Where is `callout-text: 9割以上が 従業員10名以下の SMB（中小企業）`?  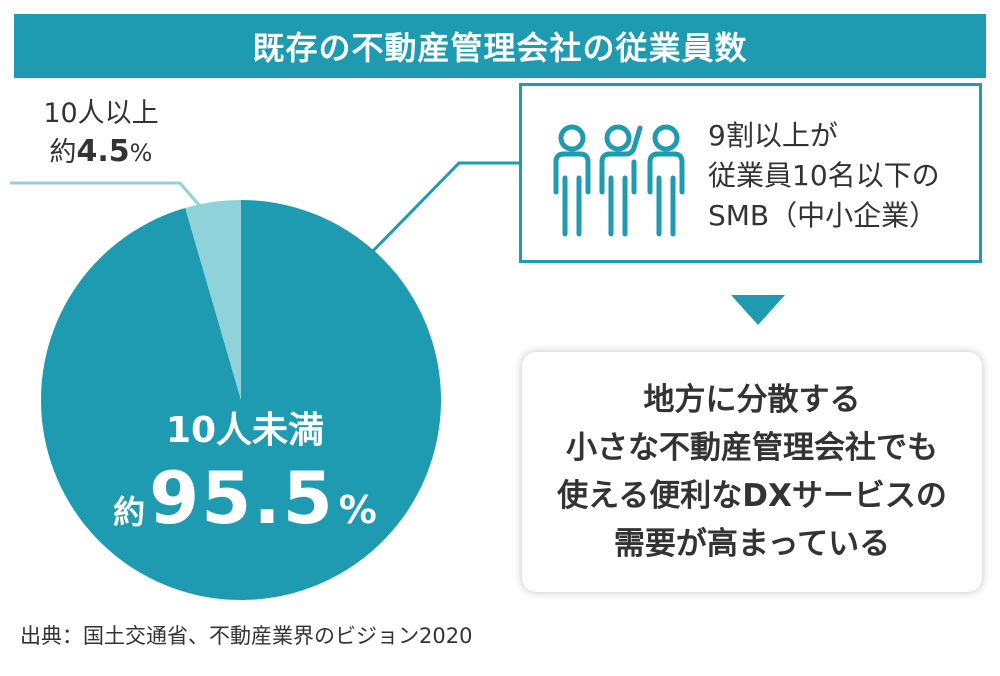
callout-text: 9割以上が 従業員10名以下の SMB（中小企業） is located at coordinates (824, 176).